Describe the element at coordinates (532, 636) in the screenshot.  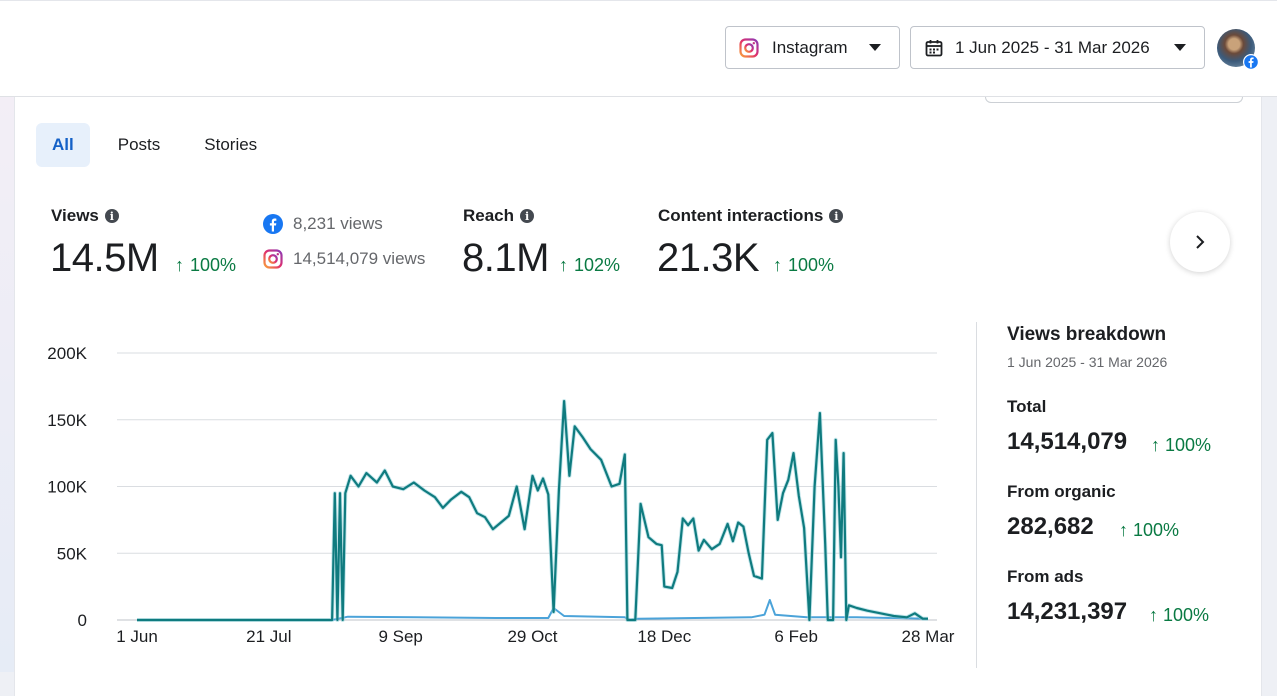
I see `x-tick-label: 29 Oct` at that location.